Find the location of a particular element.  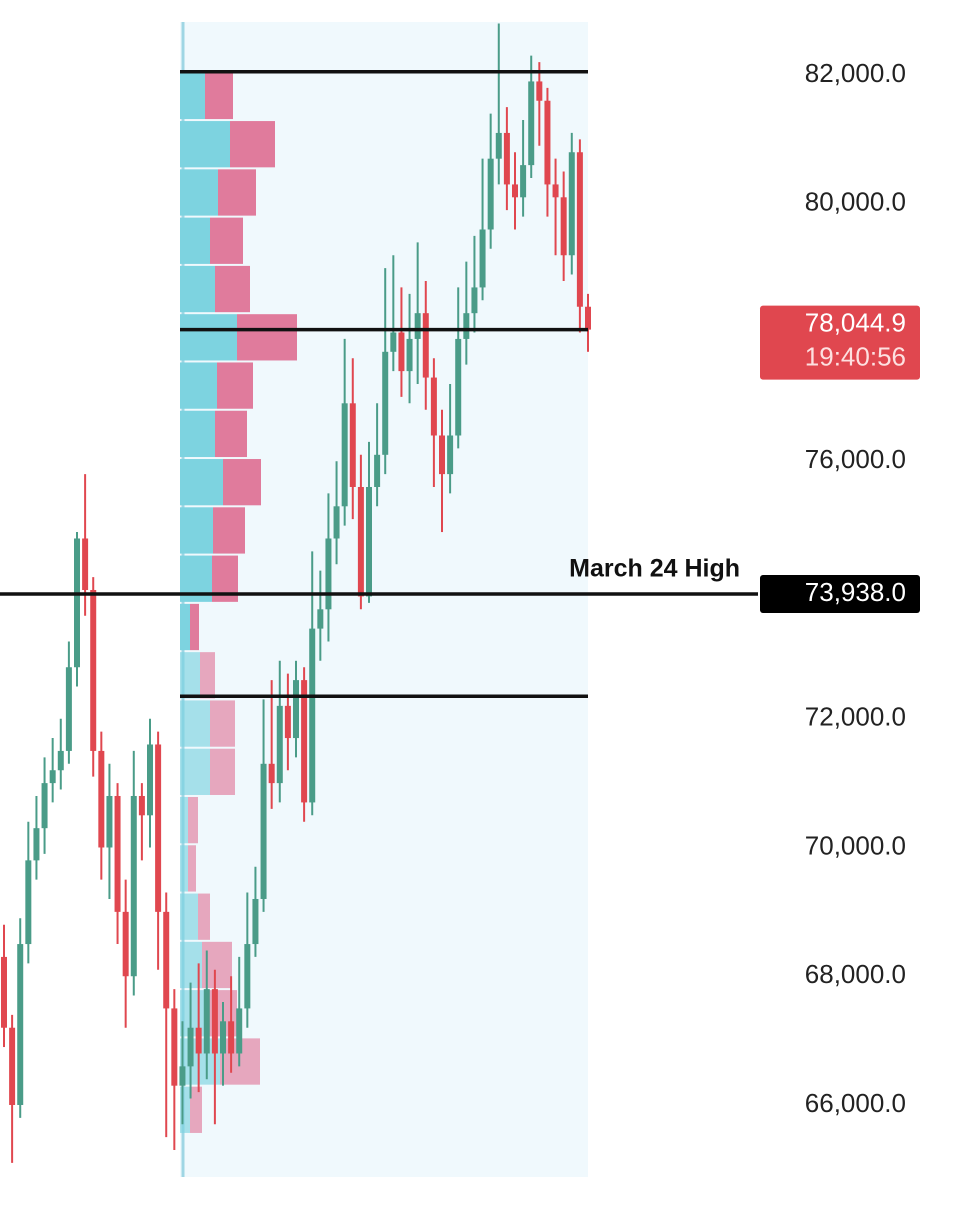

price-tag is located at coordinates (840, 593).